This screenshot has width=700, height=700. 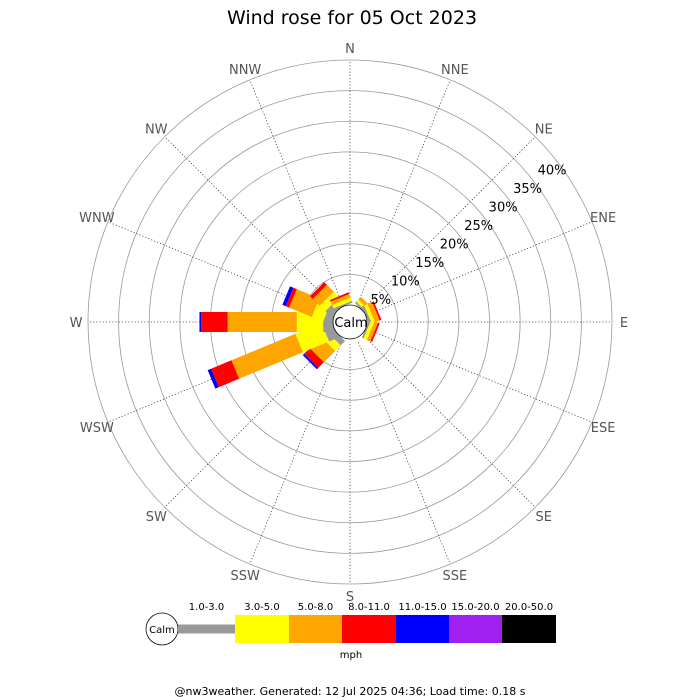 I want to click on legend-label-15-0-20-0: 15.0-20.0, so click(x=475, y=607).